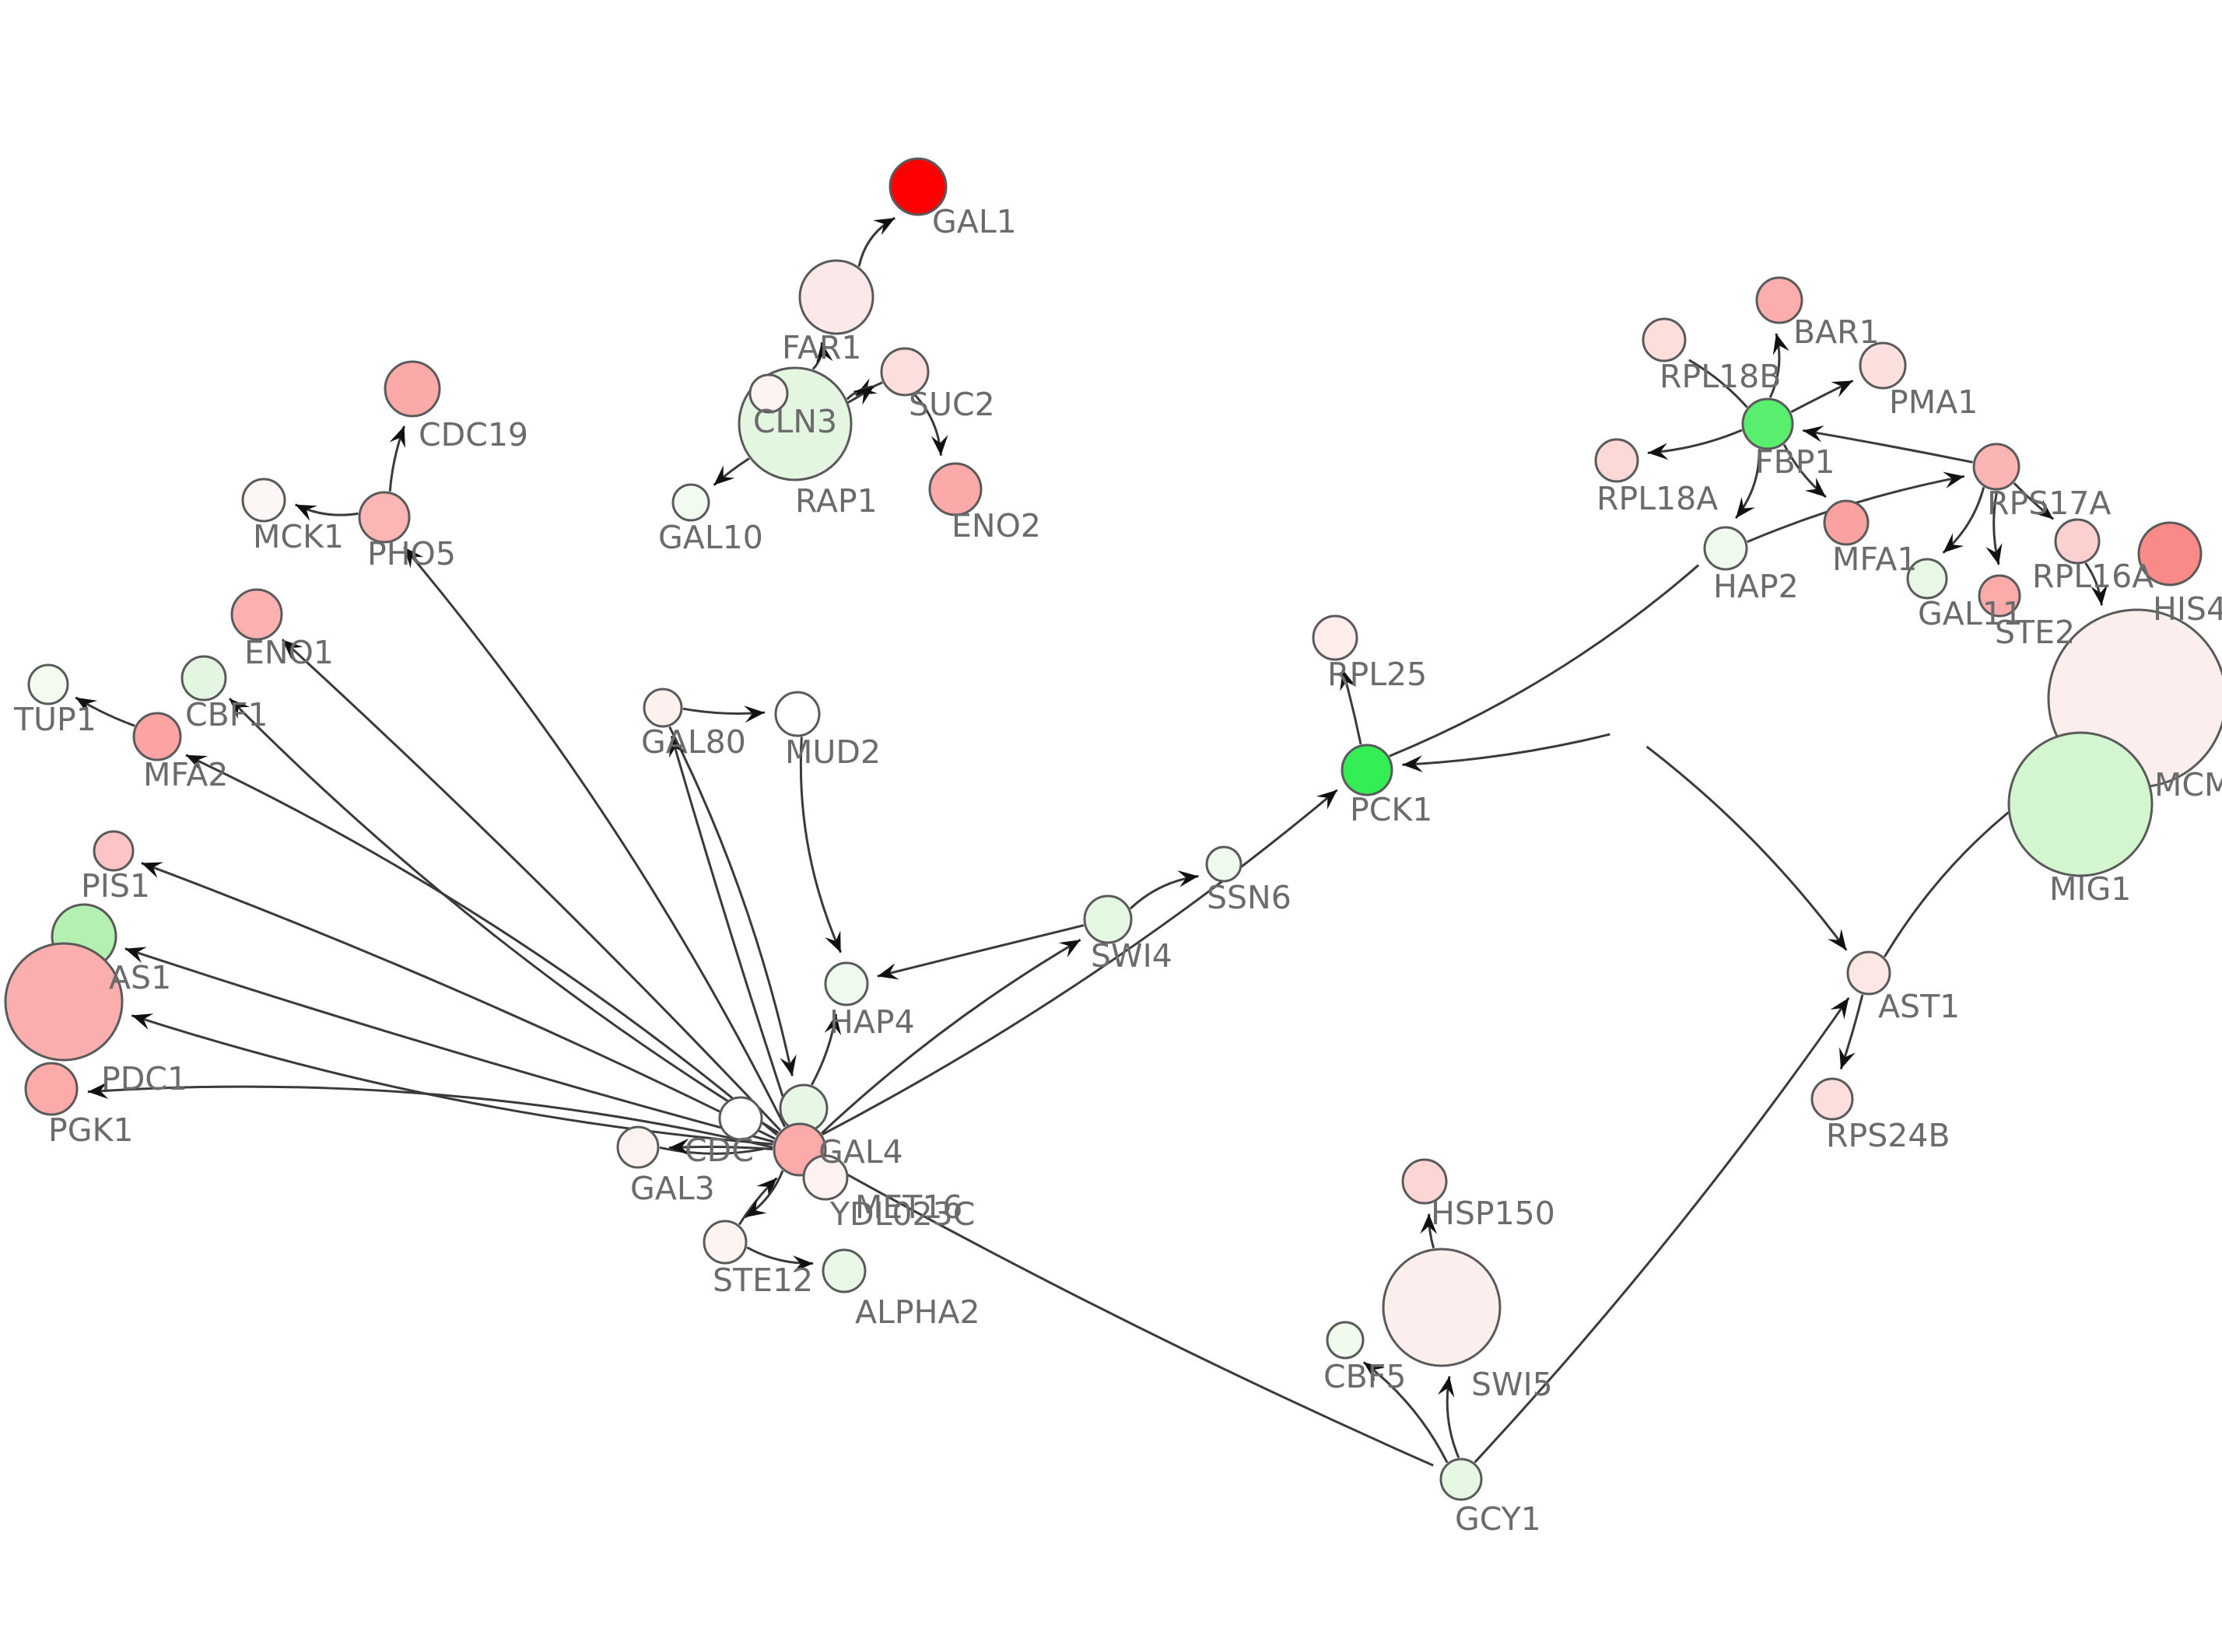 The width and height of the screenshot is (2222, 1652). What do you see at coordinates (638, 1147) in the screenshot?
I see `graph-node-gal3` at bounding box center [638, 1147].